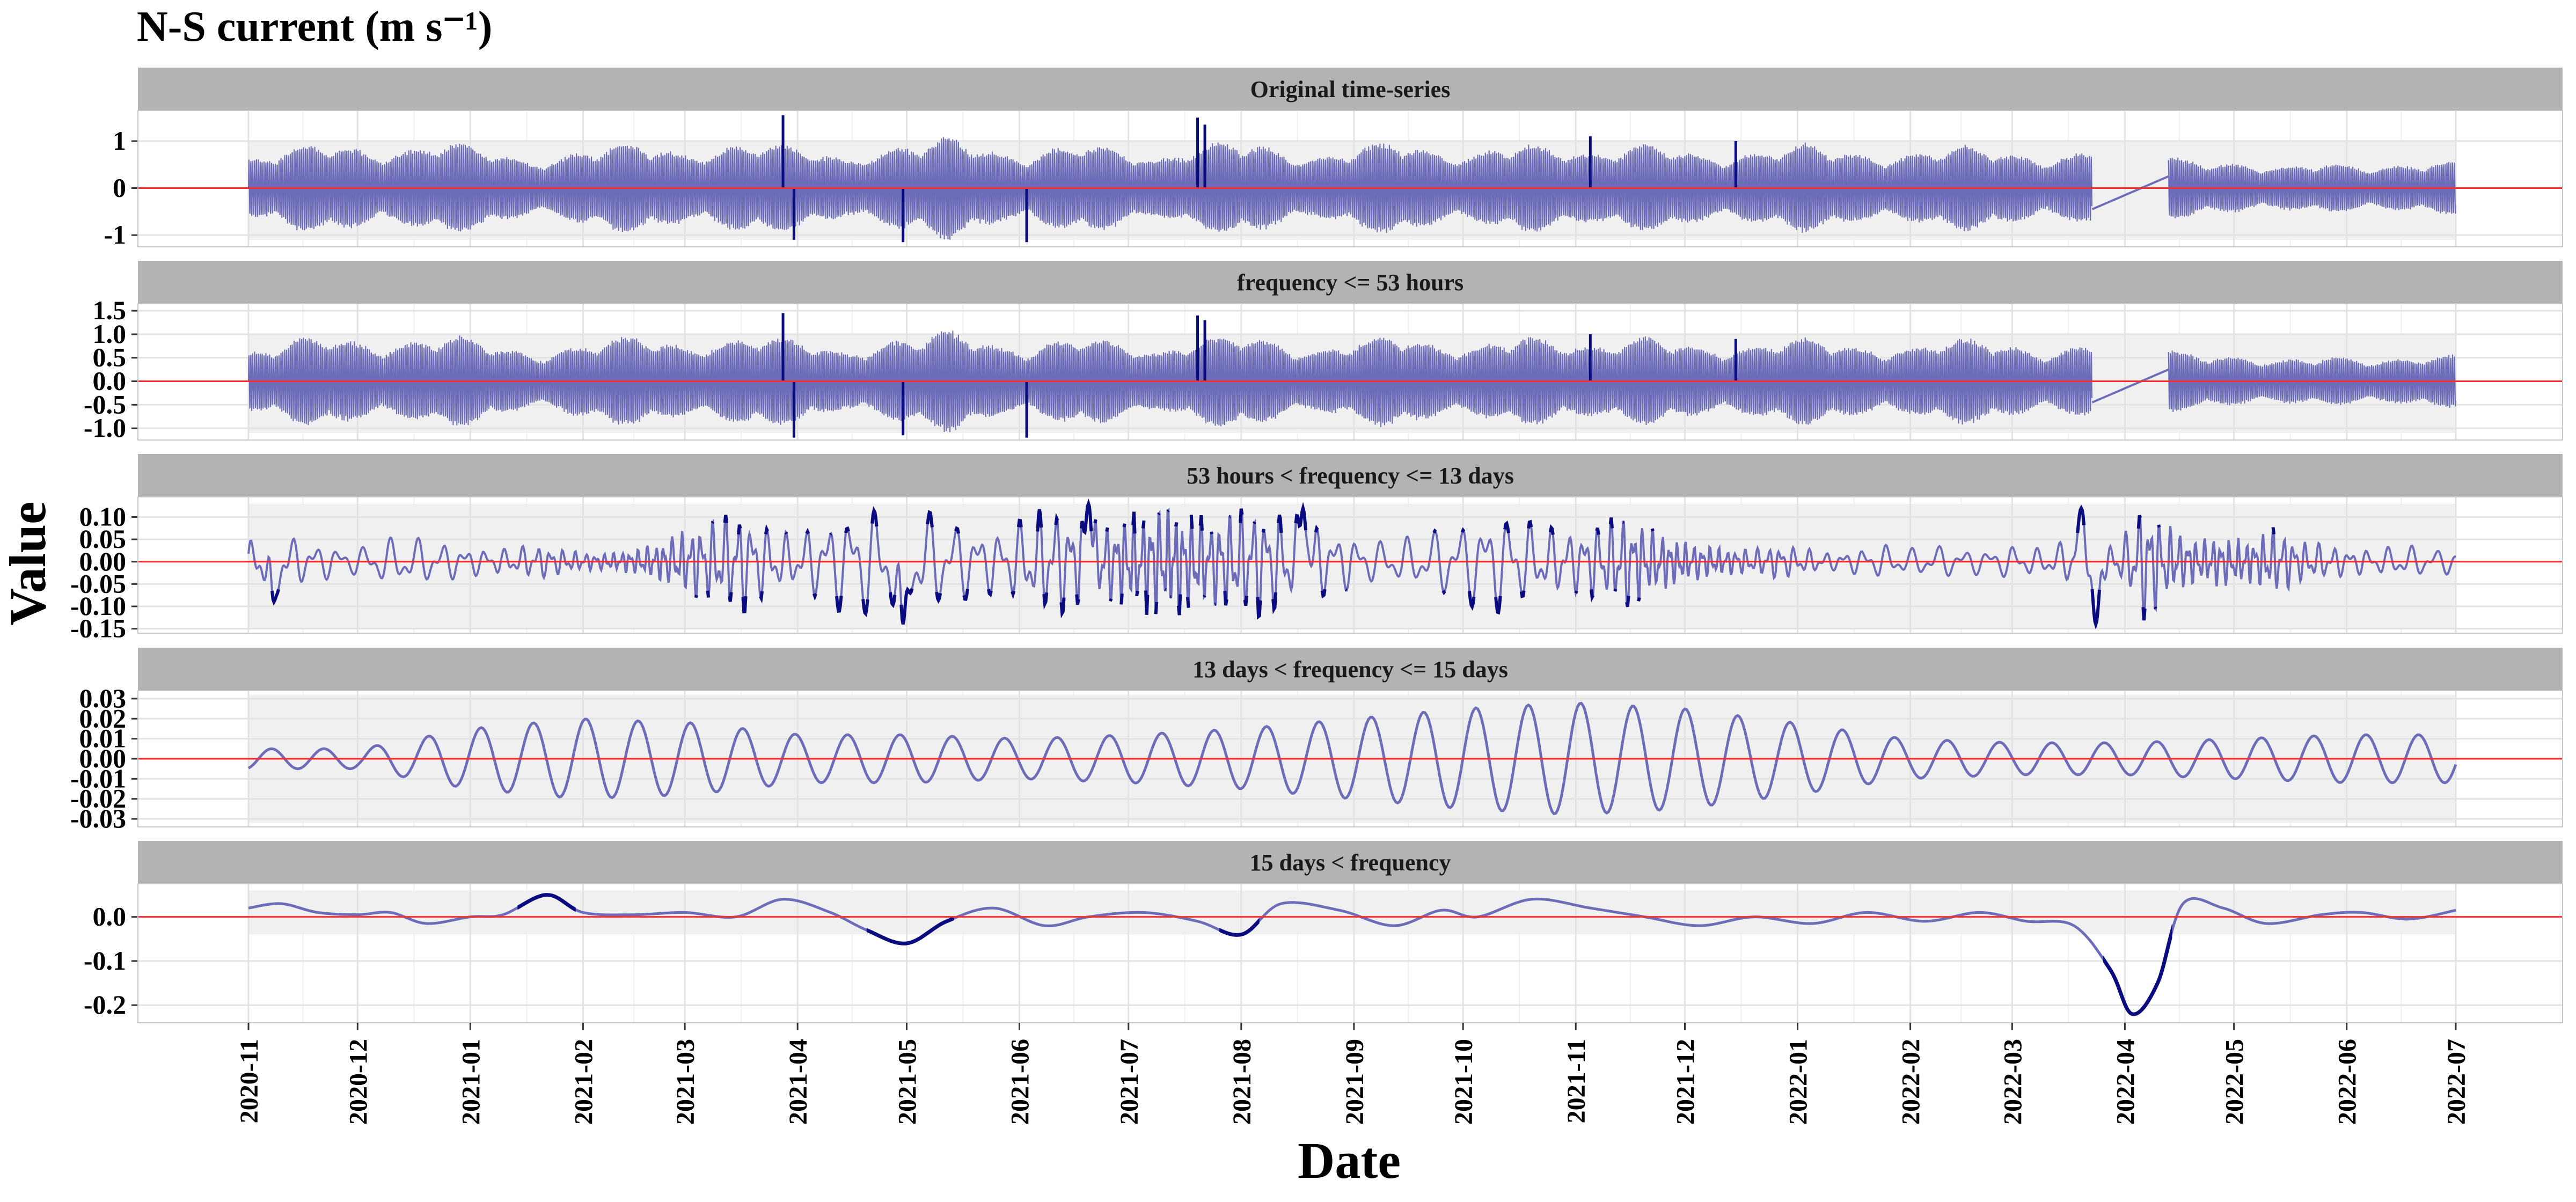 This screenshot has width=2576, height=1202. Describe the element at coordinates (1129, 1082) in the screenshot. I see `x-tick-label: 2021-07` at that location.